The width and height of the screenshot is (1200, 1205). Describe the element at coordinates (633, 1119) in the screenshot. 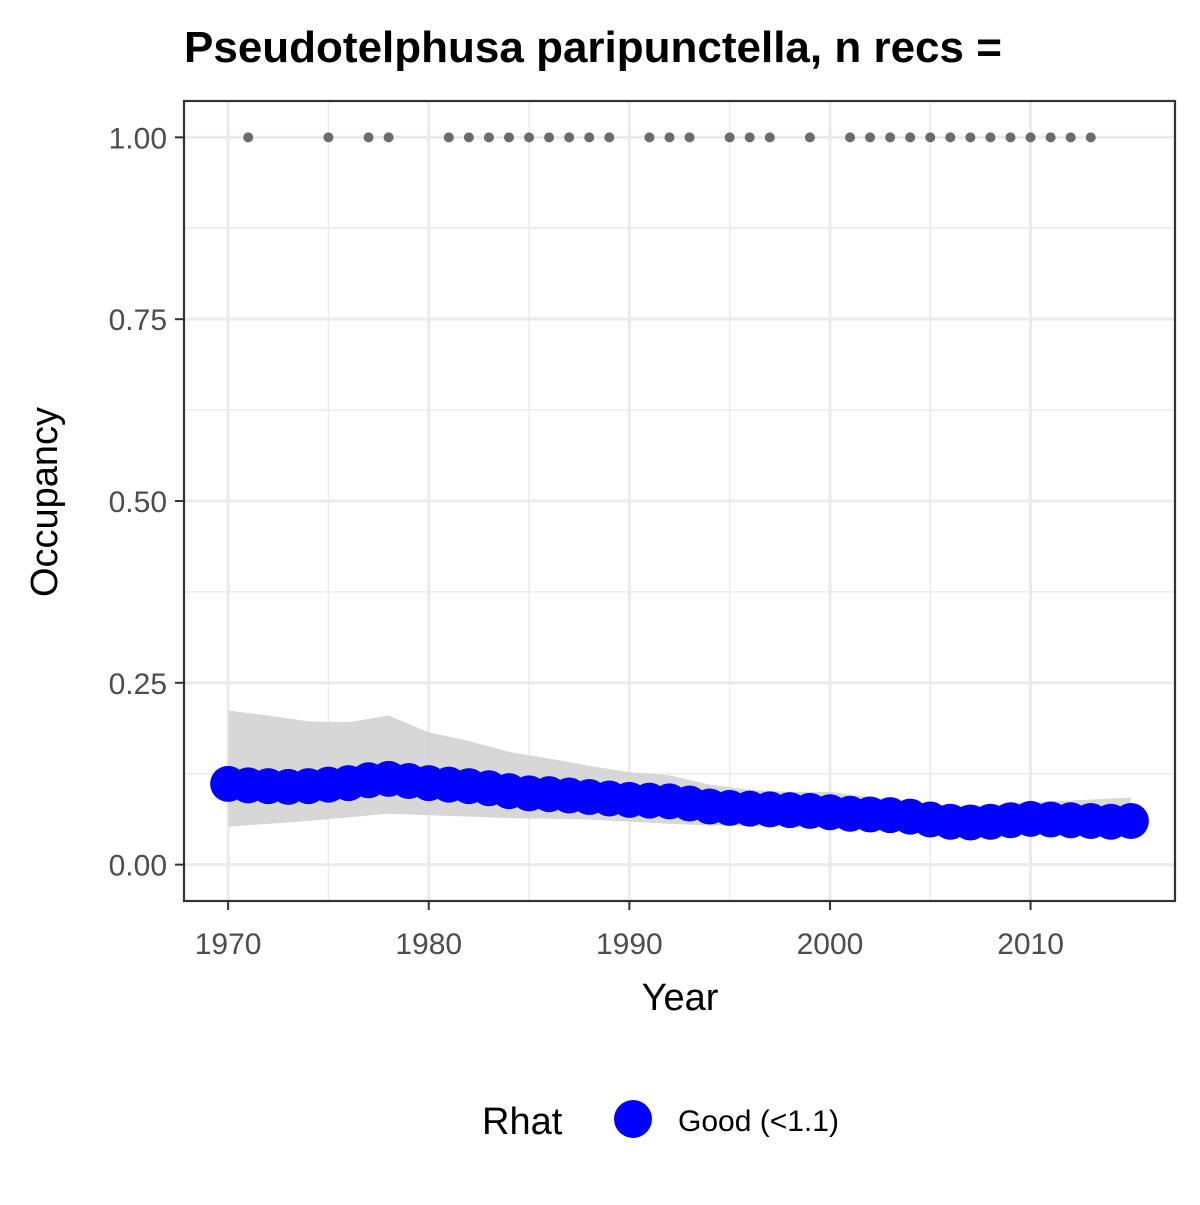

I see `legend-key-good` at that location.